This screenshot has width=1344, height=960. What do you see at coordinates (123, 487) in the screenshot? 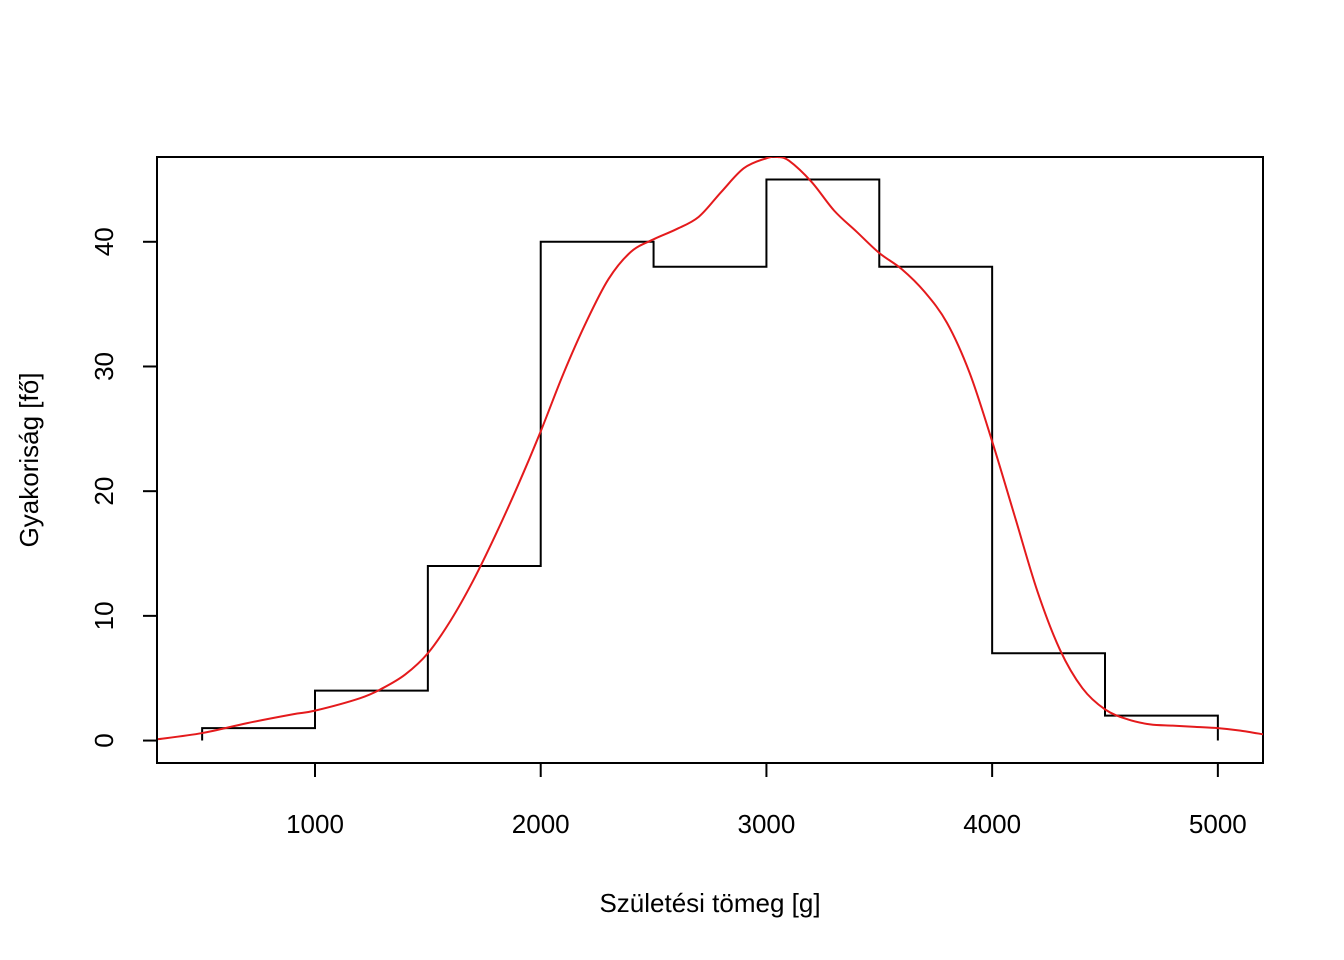
I see `y-axis: 0 10 20 30 40` at bounding box center [123, 487].